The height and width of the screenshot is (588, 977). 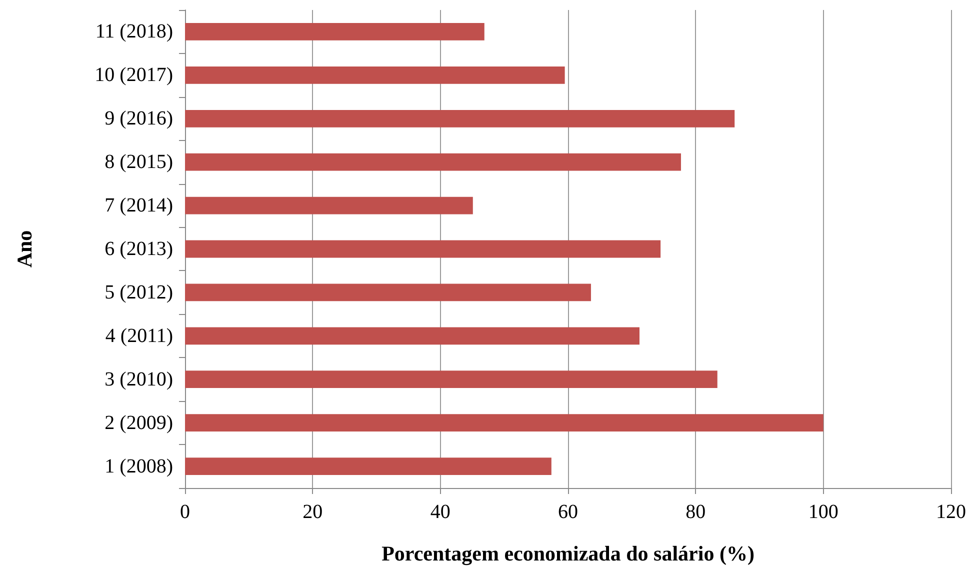 I want to click on y-tick-label: 10 (2017), so click(x=133, y=75).